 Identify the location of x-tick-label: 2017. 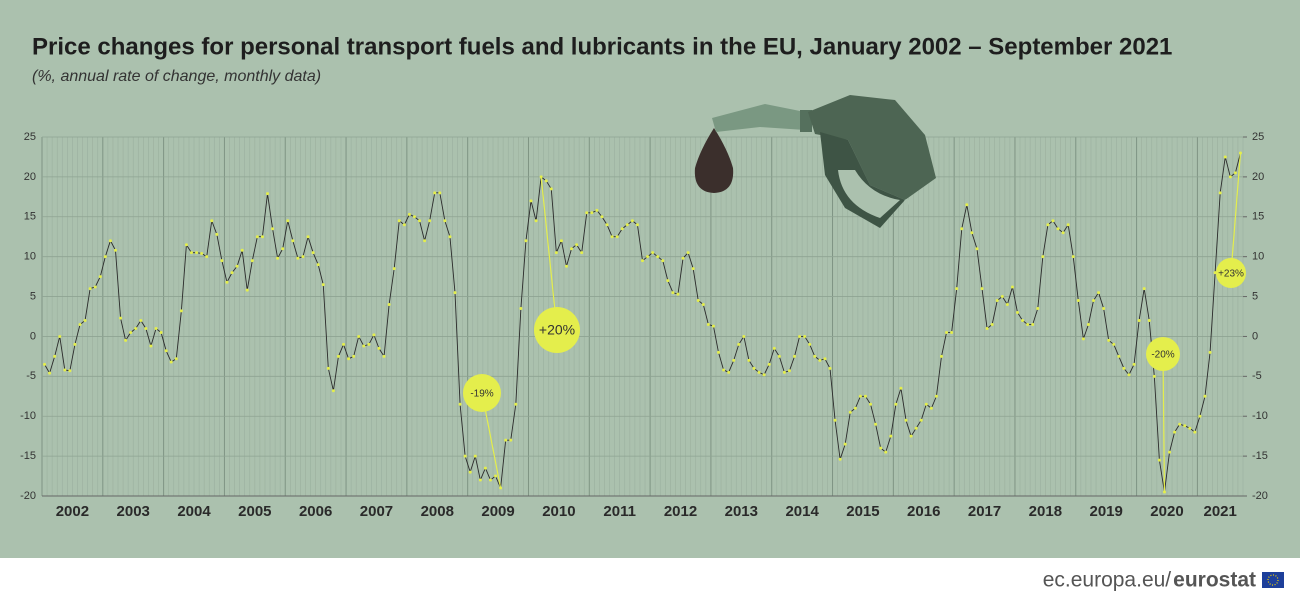
(984, 511).